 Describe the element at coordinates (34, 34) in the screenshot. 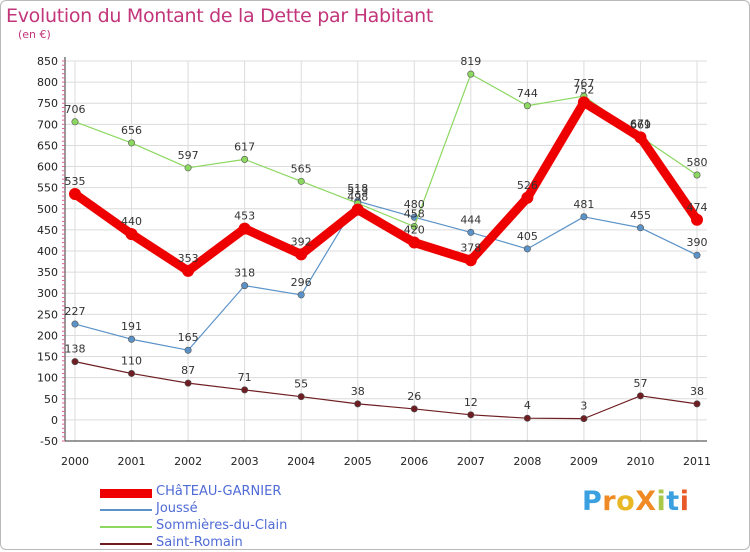

I see `chart-unit: (en €)` at that location.